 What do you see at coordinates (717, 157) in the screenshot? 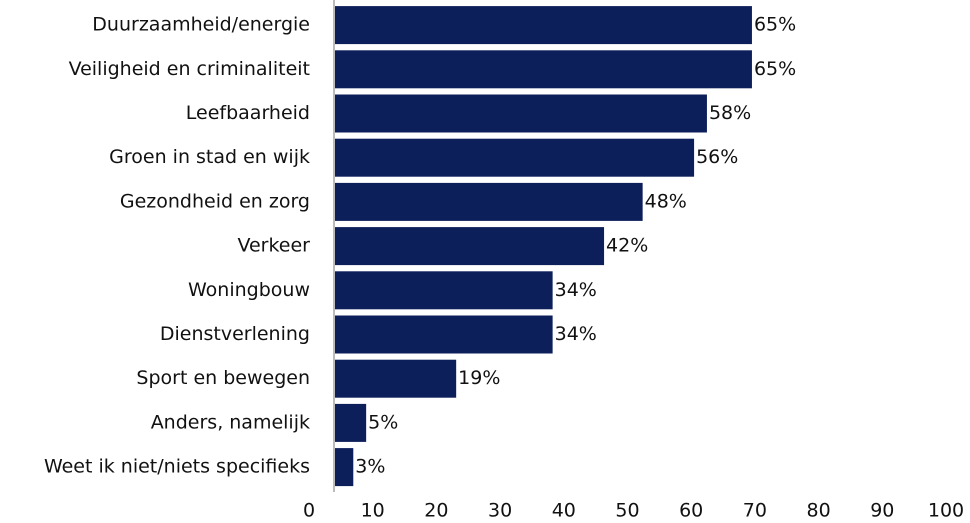
I see `data-label: 56%` at bounding box center [717, 157].